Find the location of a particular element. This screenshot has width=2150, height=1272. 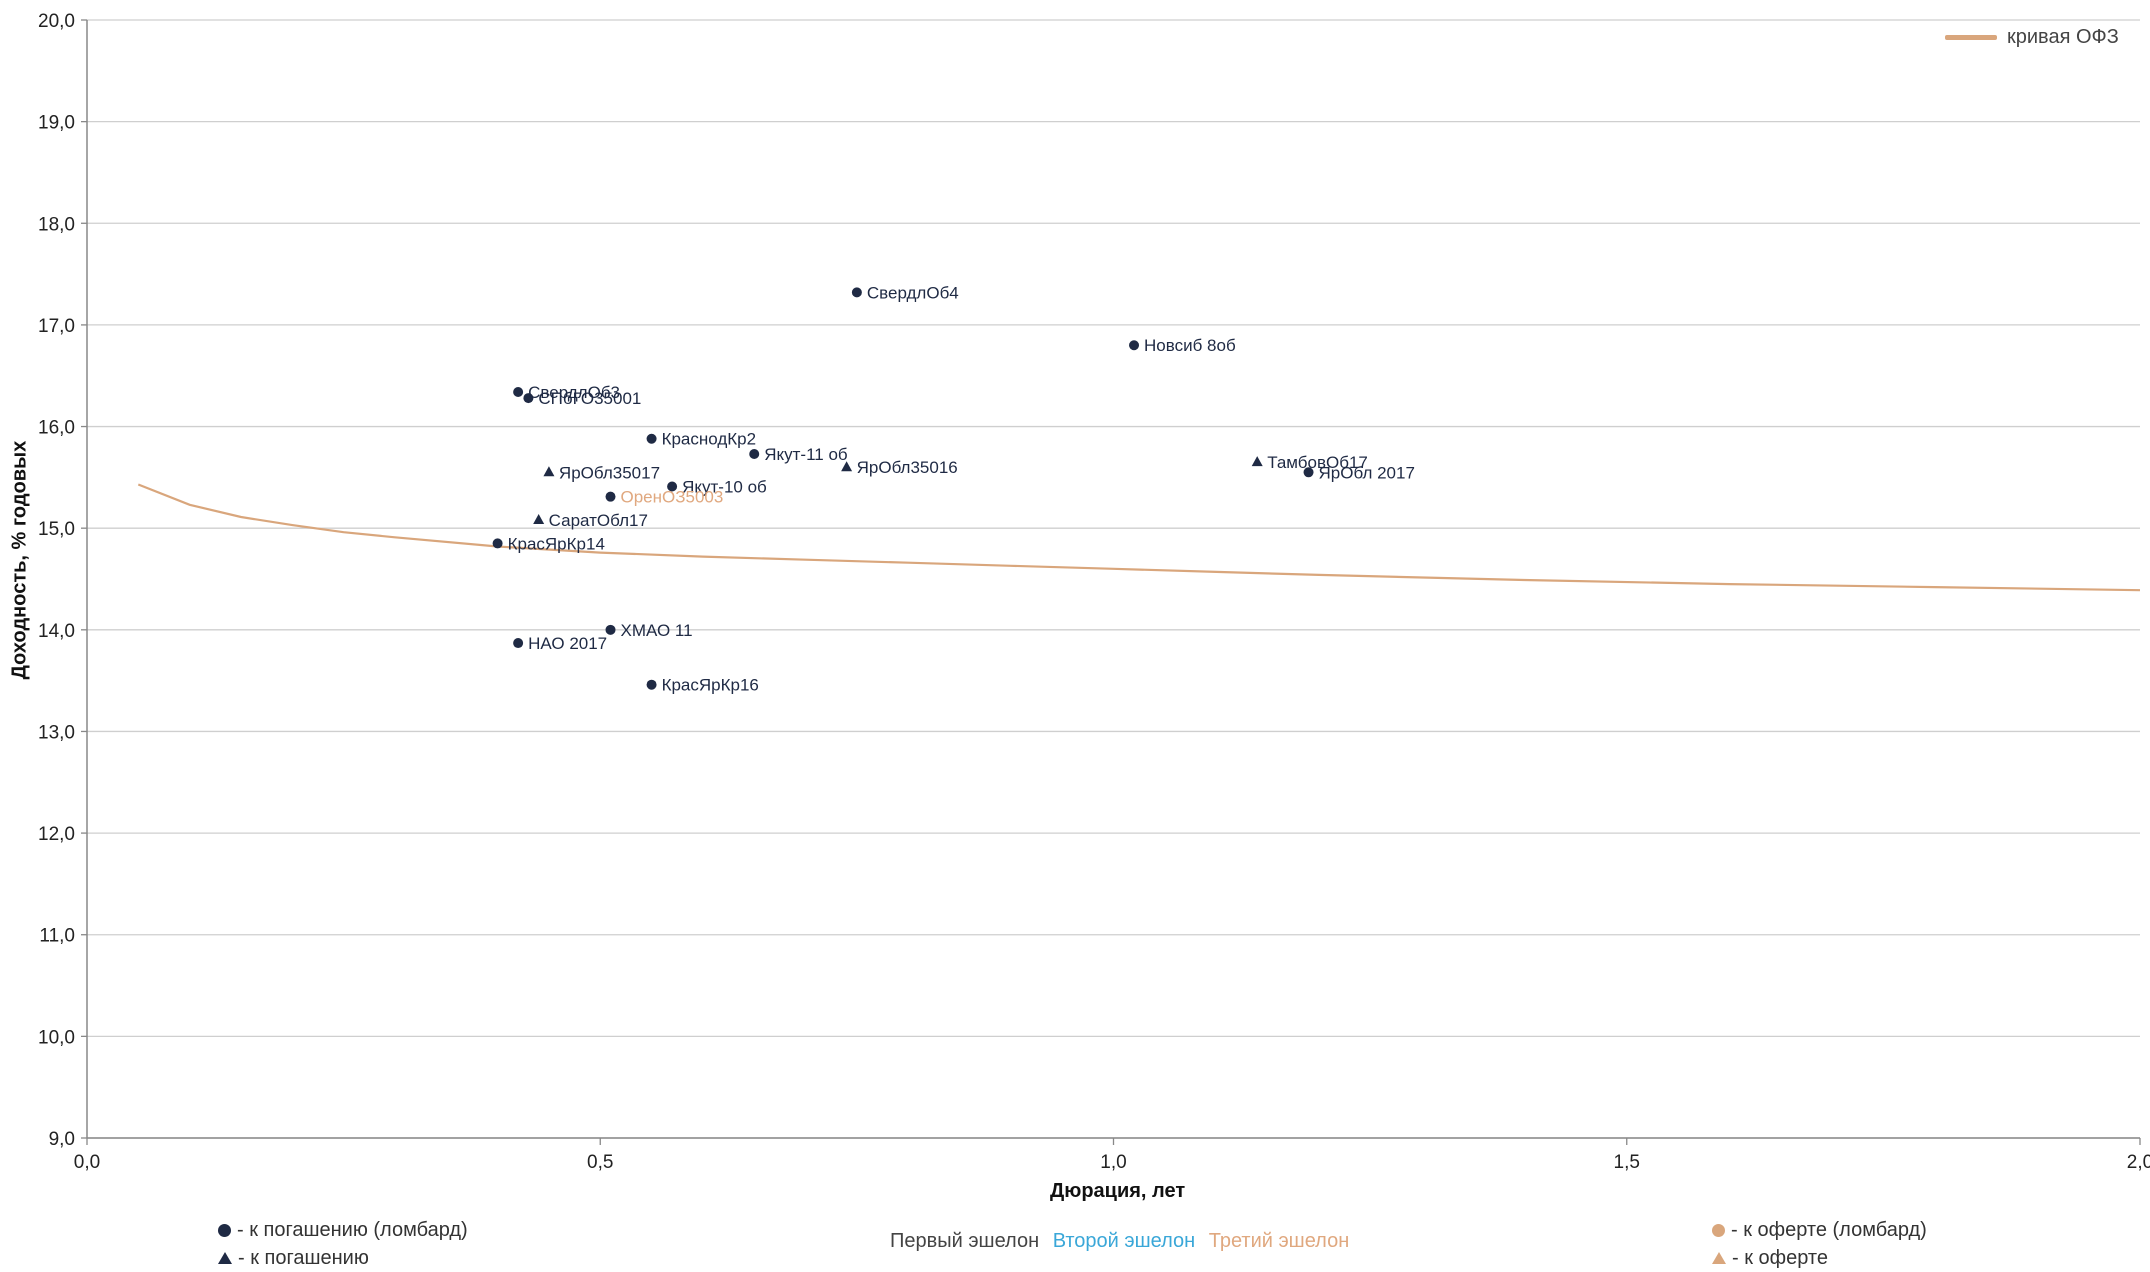

x-tick-label: 0,0 is located at coordinates (87, 1162).